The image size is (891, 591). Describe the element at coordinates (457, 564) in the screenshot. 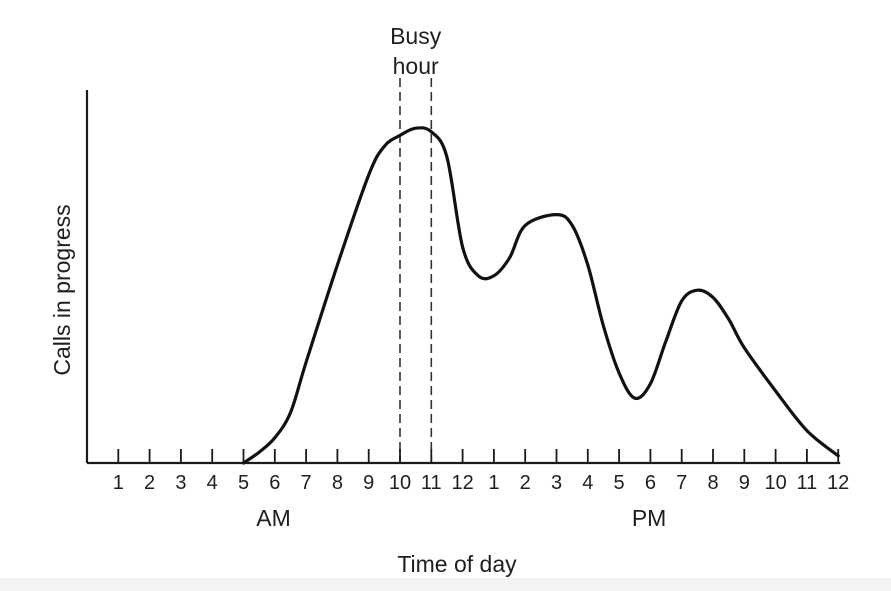

I see `x-axis-label: Time of day` at that location.